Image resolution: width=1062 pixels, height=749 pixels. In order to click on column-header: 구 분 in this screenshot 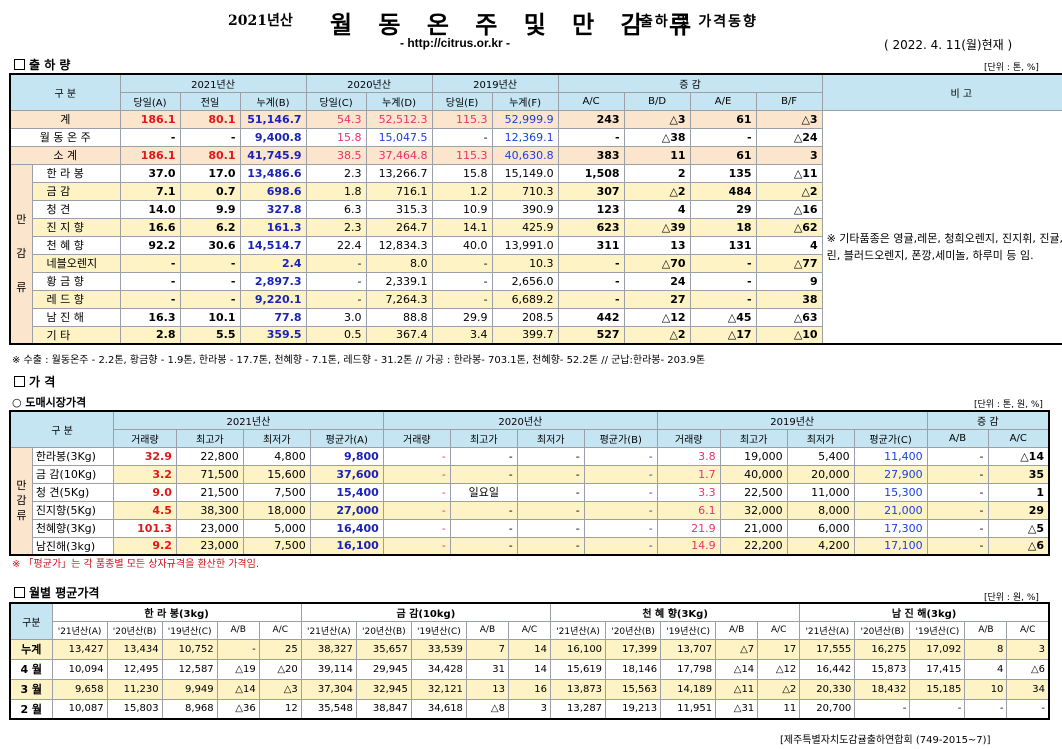, I will do `click(65, 92)`.